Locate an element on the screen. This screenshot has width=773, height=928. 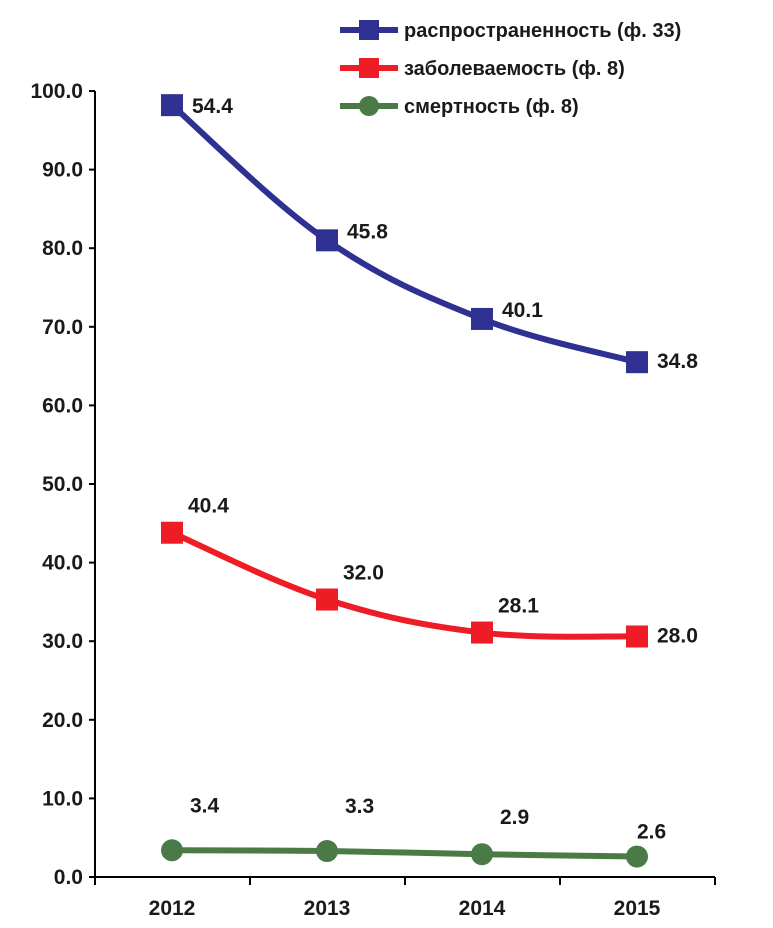
y-tick-label: 70.0 is located at coordinates (62, 327).